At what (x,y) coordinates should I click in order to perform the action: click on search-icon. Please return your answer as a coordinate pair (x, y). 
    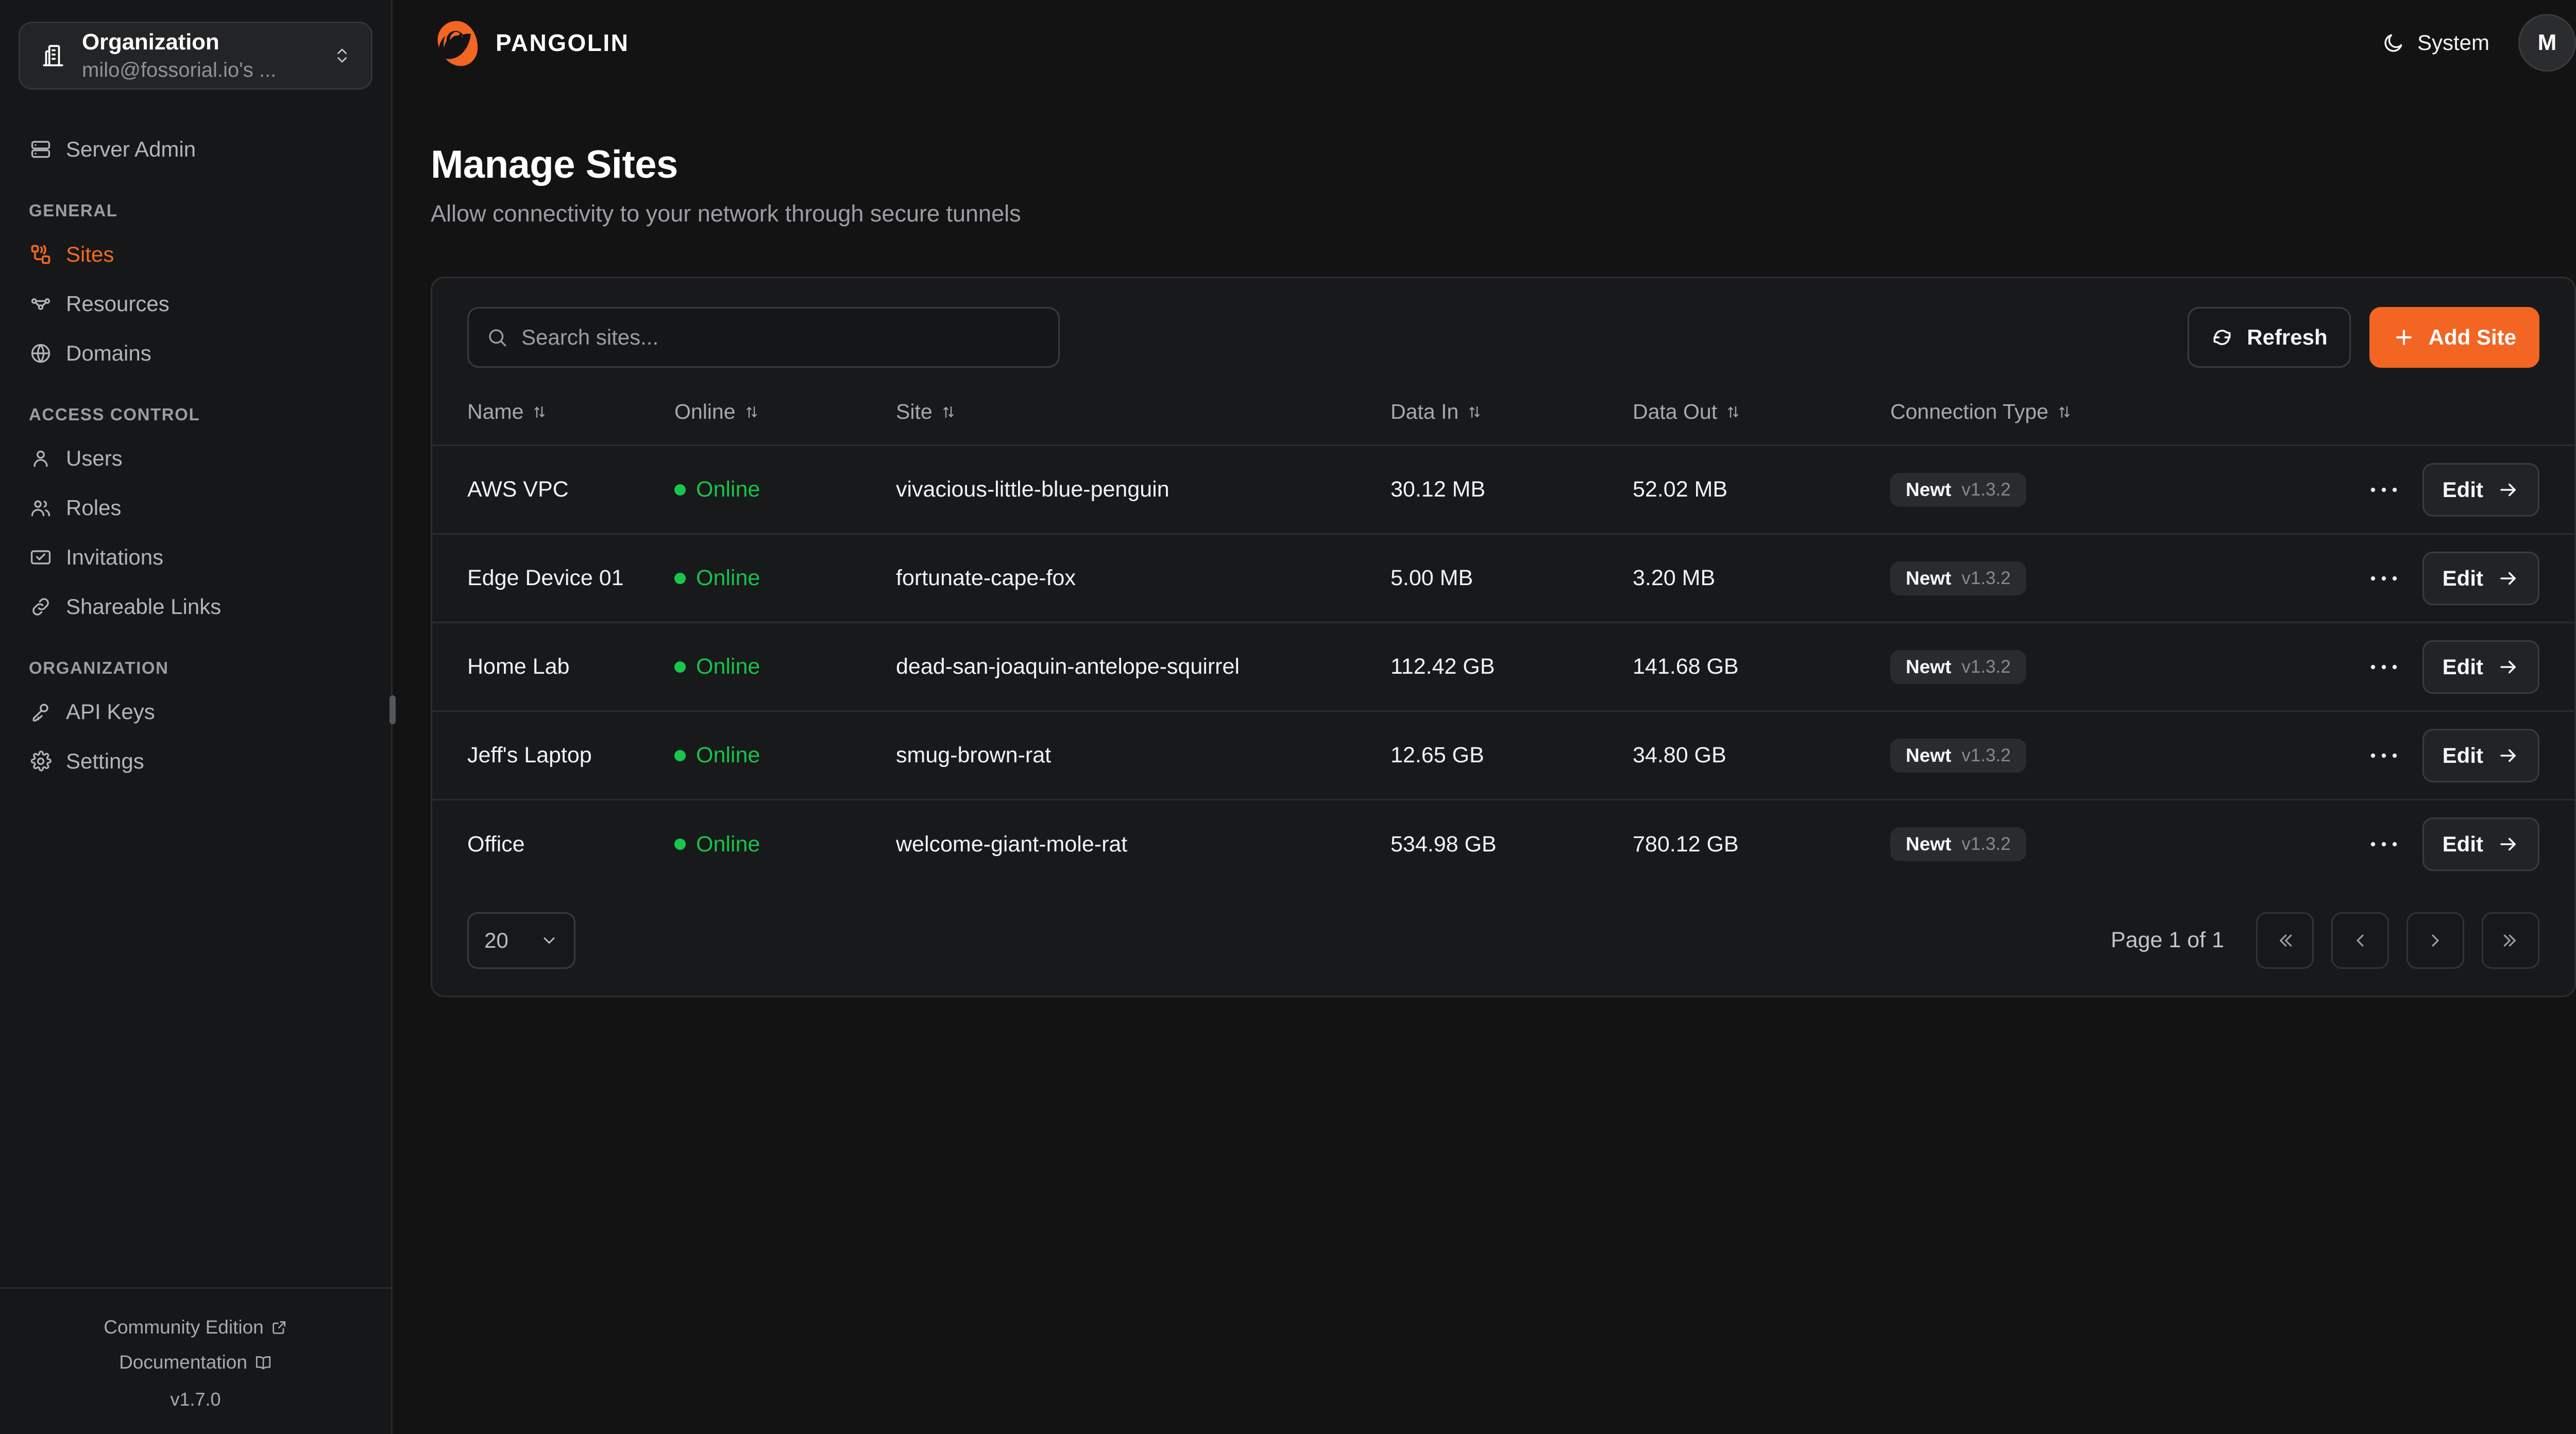
    Looking at the image, I should click on (497, 337).